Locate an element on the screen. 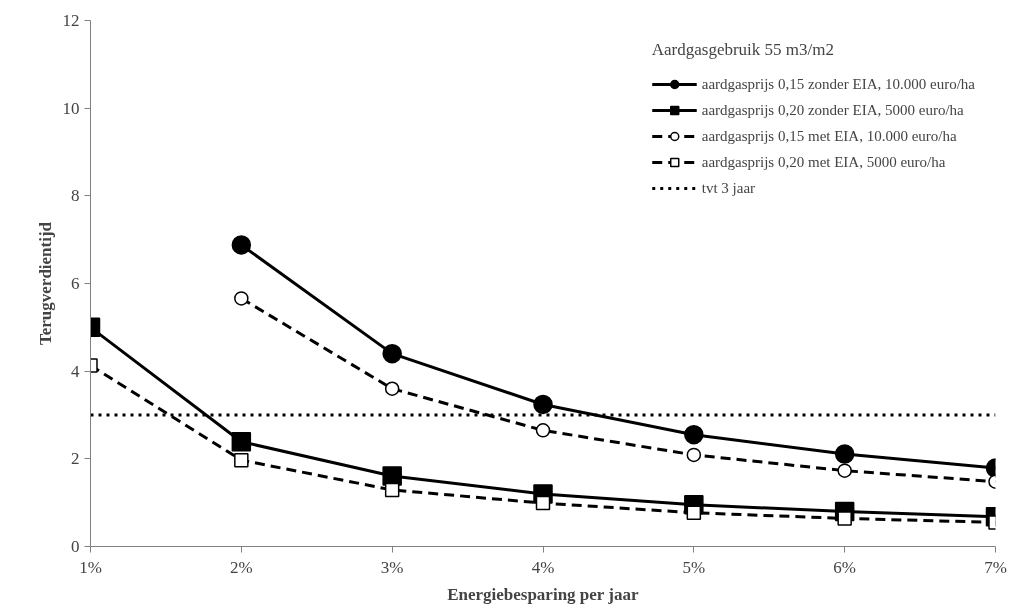 Image resolution: width=1015 pixels, height=616 pixels. y-tick-label: 4 is located at coordinates (75, 371).